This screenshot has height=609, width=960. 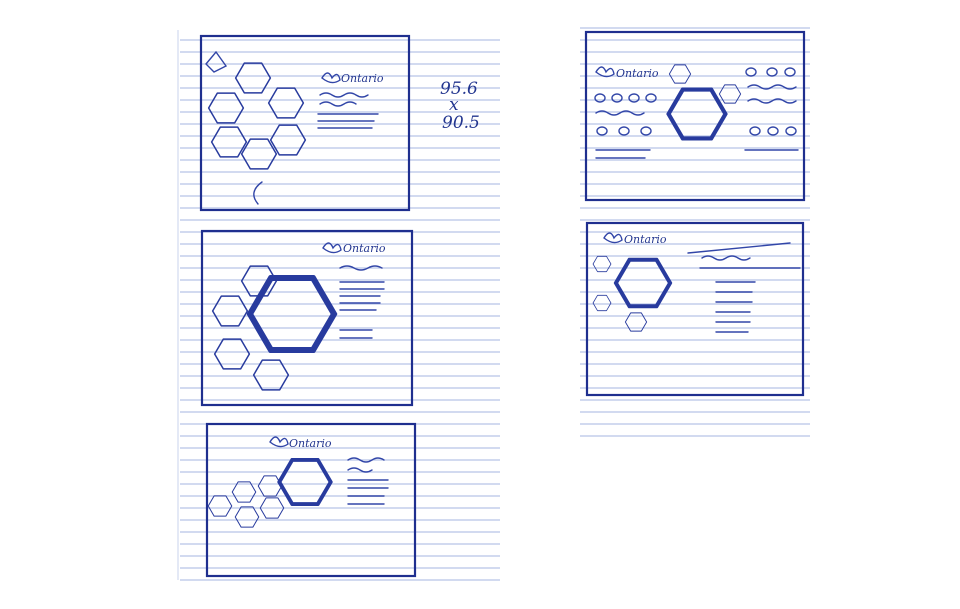 What do you see at coordinates (459, 89) in the screenshot?
I see `dimension-width: 95.6` at bounding box center [459, 89].